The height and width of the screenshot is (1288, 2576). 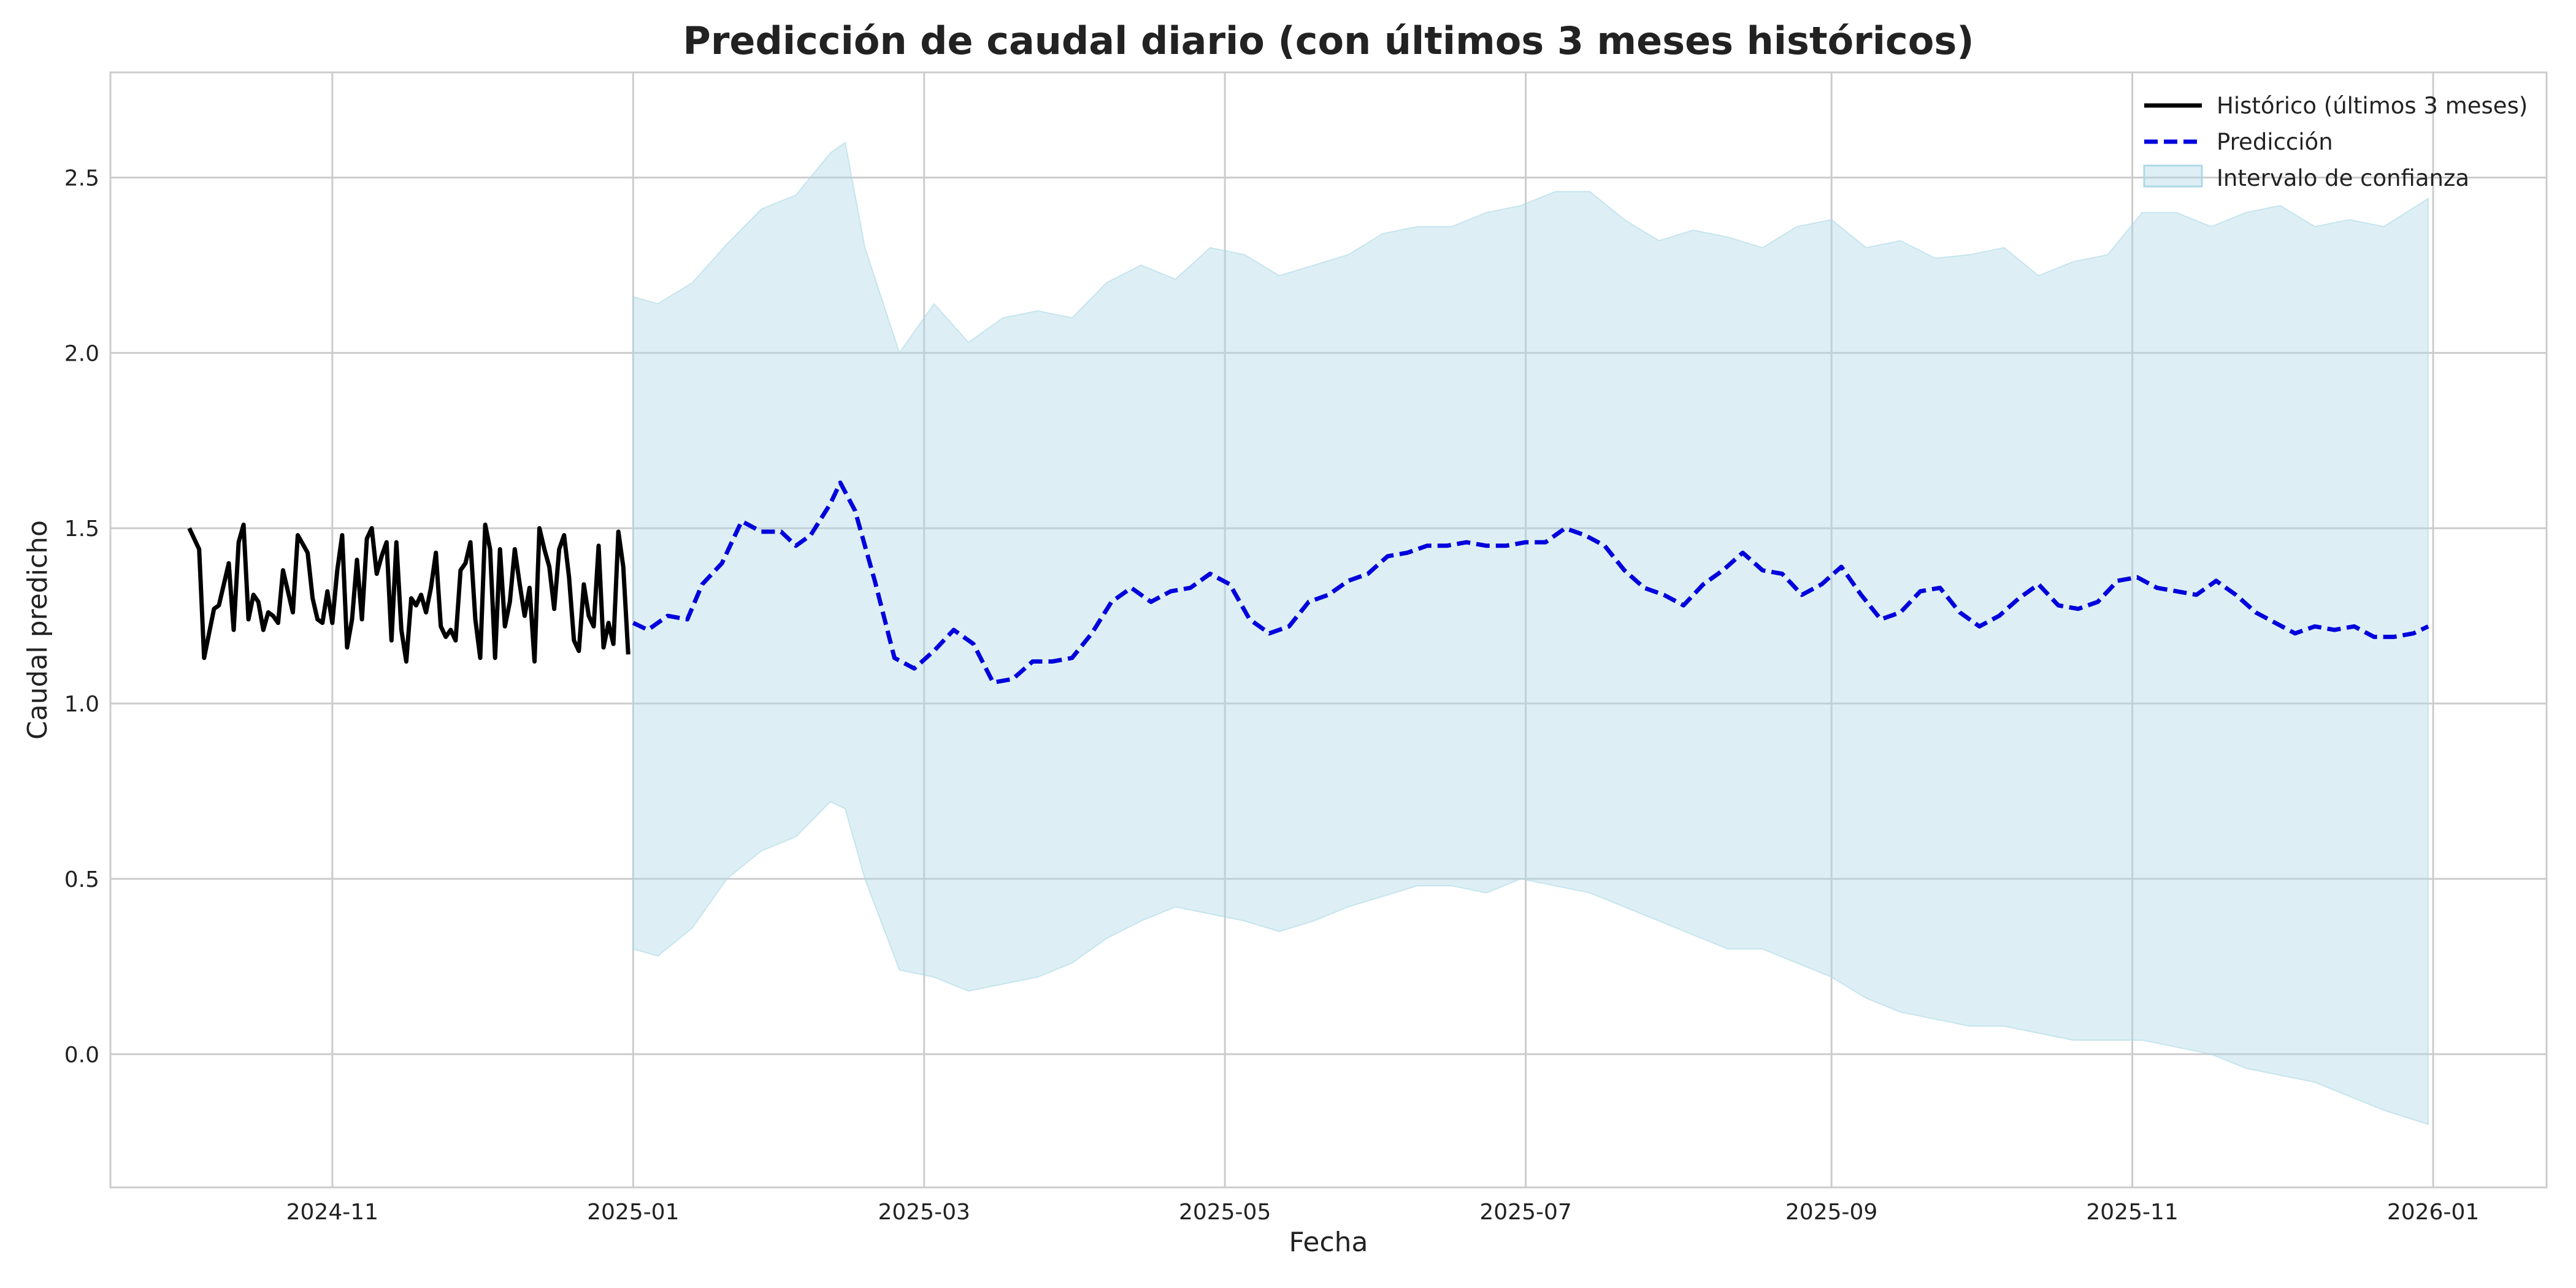 What do you see at coordinates (37, 630) in the screenshot?
I see `y-axis-label: Caudal predicho` at bounding box center [37, 630].